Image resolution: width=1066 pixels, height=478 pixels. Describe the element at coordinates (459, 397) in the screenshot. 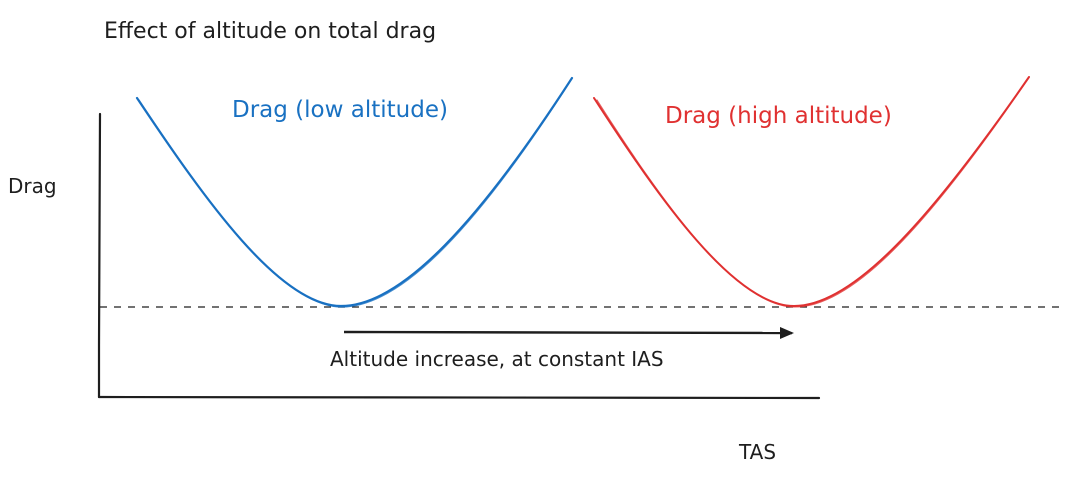

I see `x-axis-line` at that location.